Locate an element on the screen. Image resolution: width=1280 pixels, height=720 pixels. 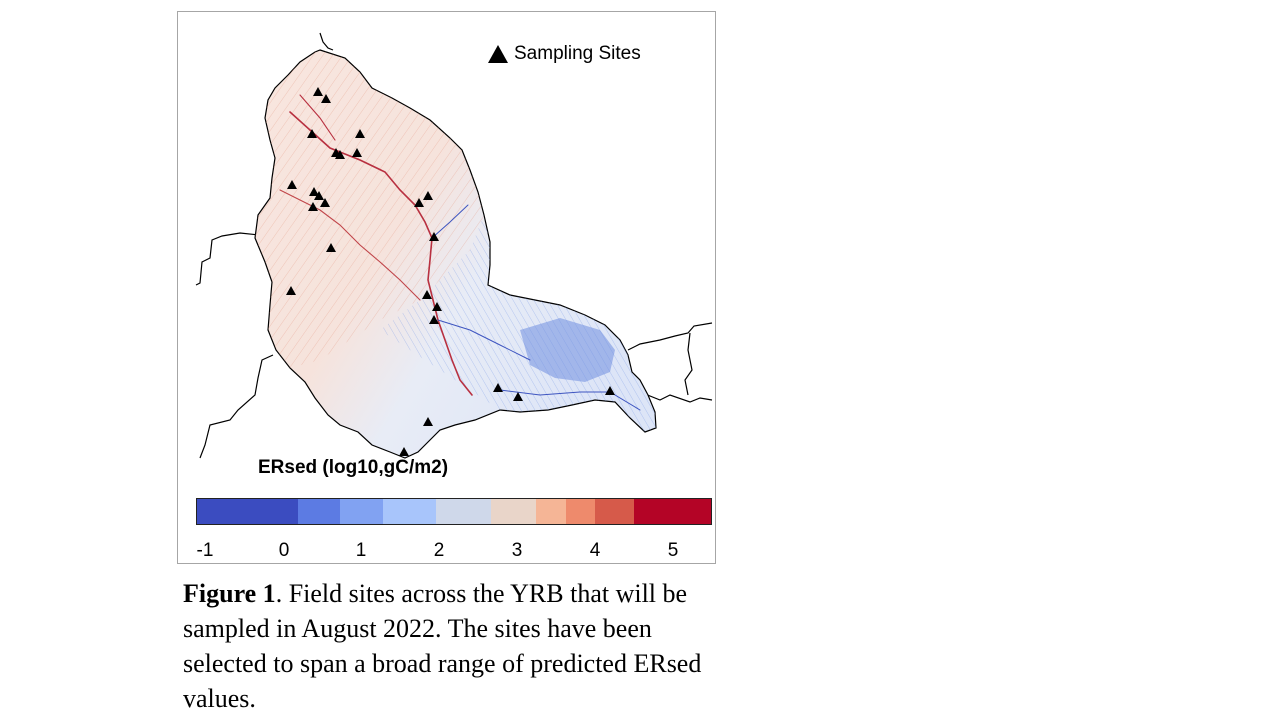
caption-label: Figure 1 is located at coordinates (229, 593).